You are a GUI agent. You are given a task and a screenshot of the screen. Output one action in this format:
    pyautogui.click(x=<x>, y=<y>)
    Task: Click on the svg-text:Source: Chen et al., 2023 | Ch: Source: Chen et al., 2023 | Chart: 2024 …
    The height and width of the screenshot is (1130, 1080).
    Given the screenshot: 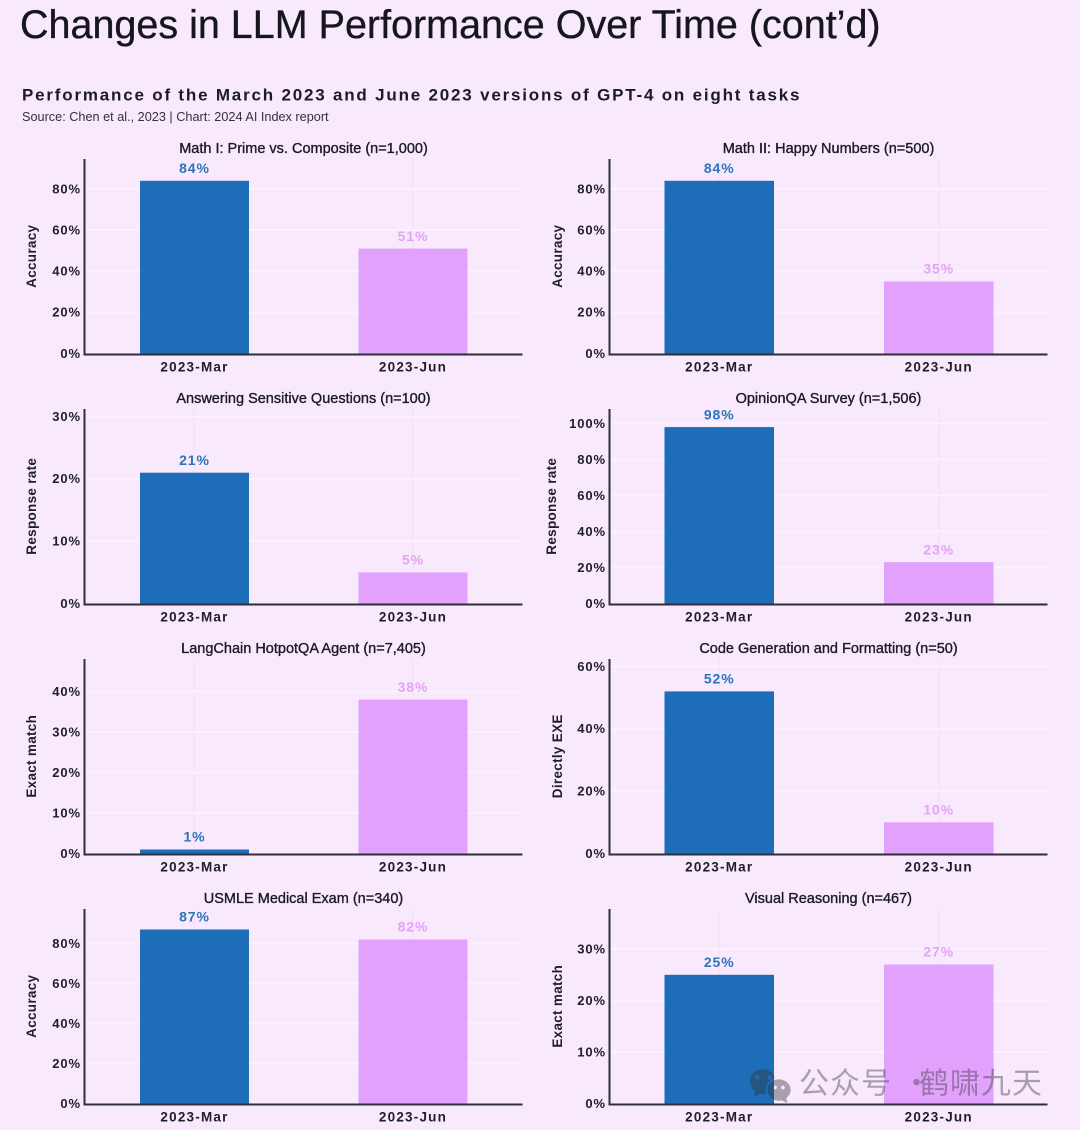 What is the action you would take?
    pyautogui.click(x=175, y=117)
    